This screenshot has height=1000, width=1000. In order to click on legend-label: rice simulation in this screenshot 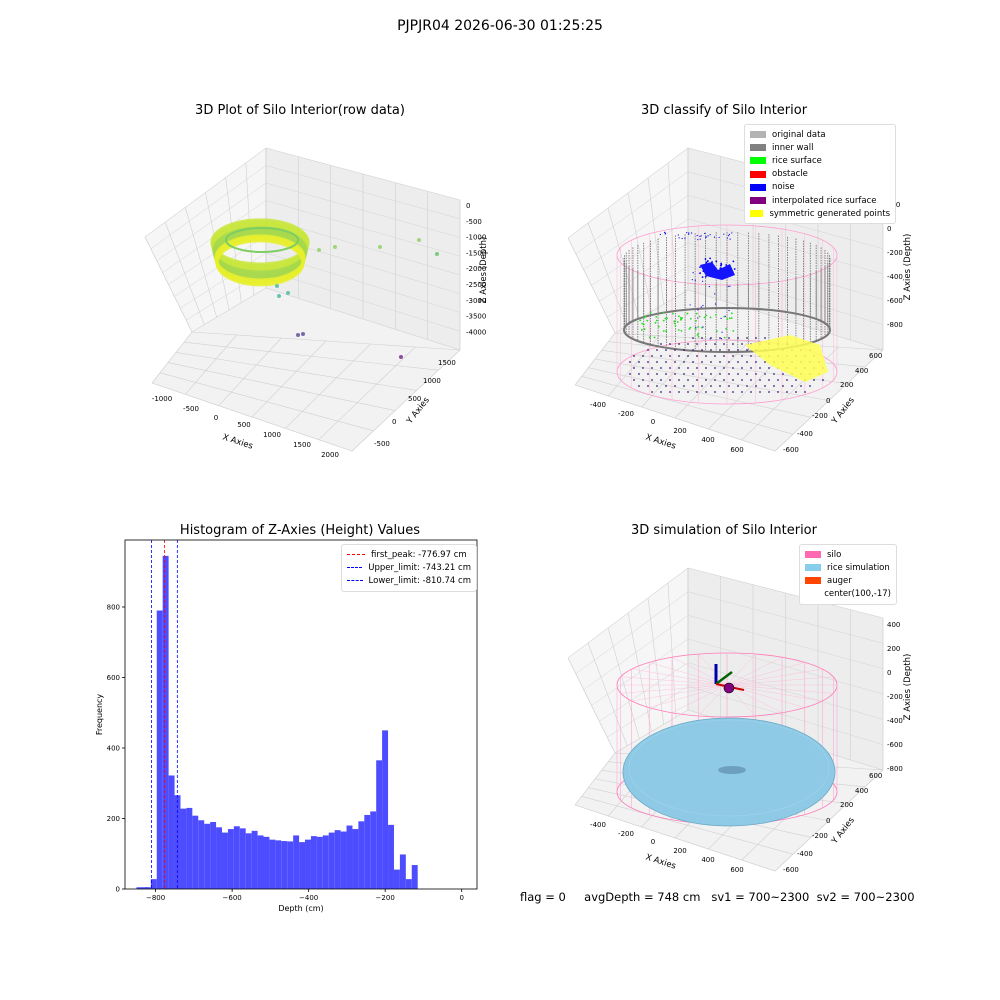, I will do `click(858, 568)`.